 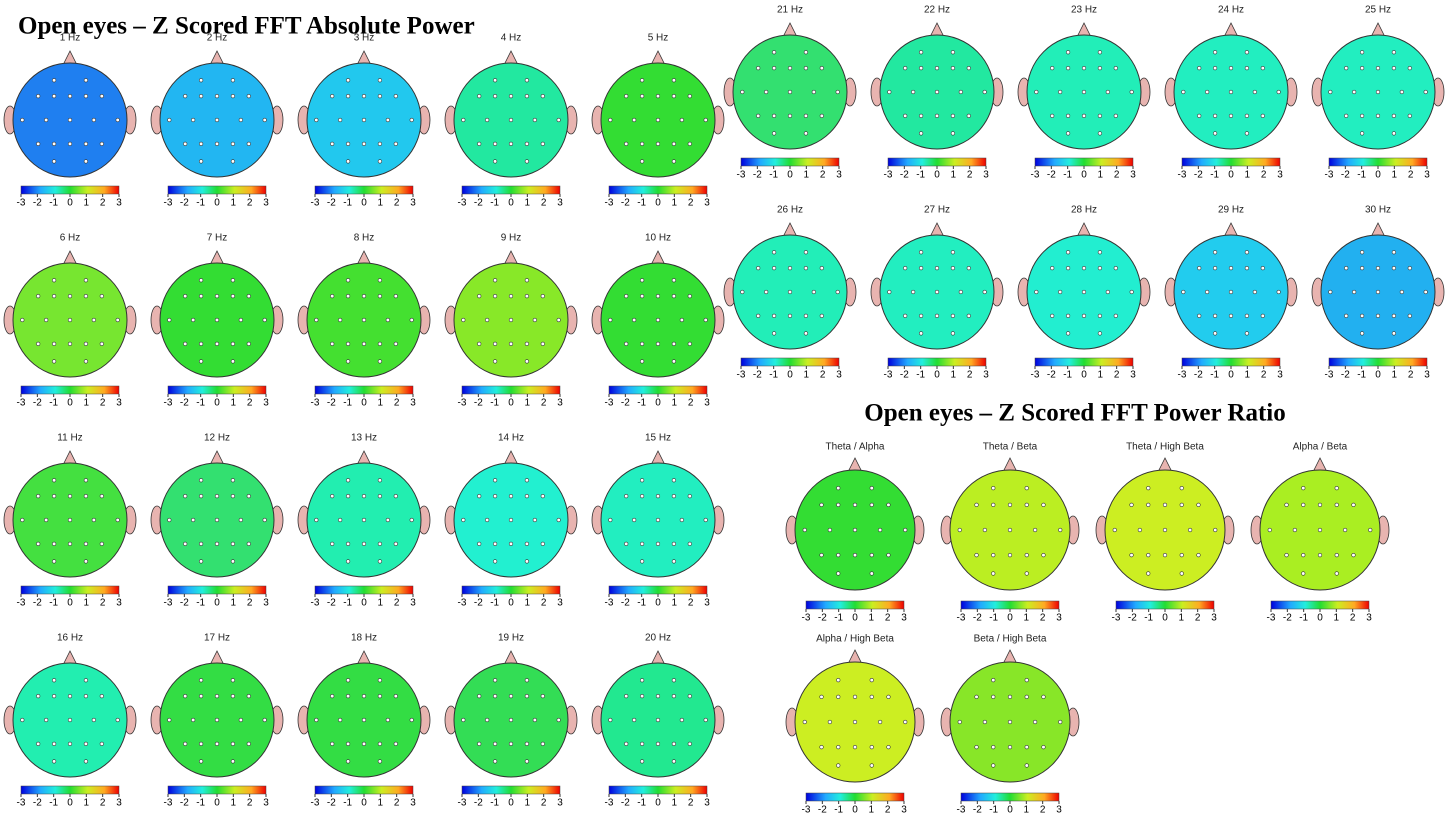 I want to click on map-label: 27 Hz, so click(x=937, y=210).